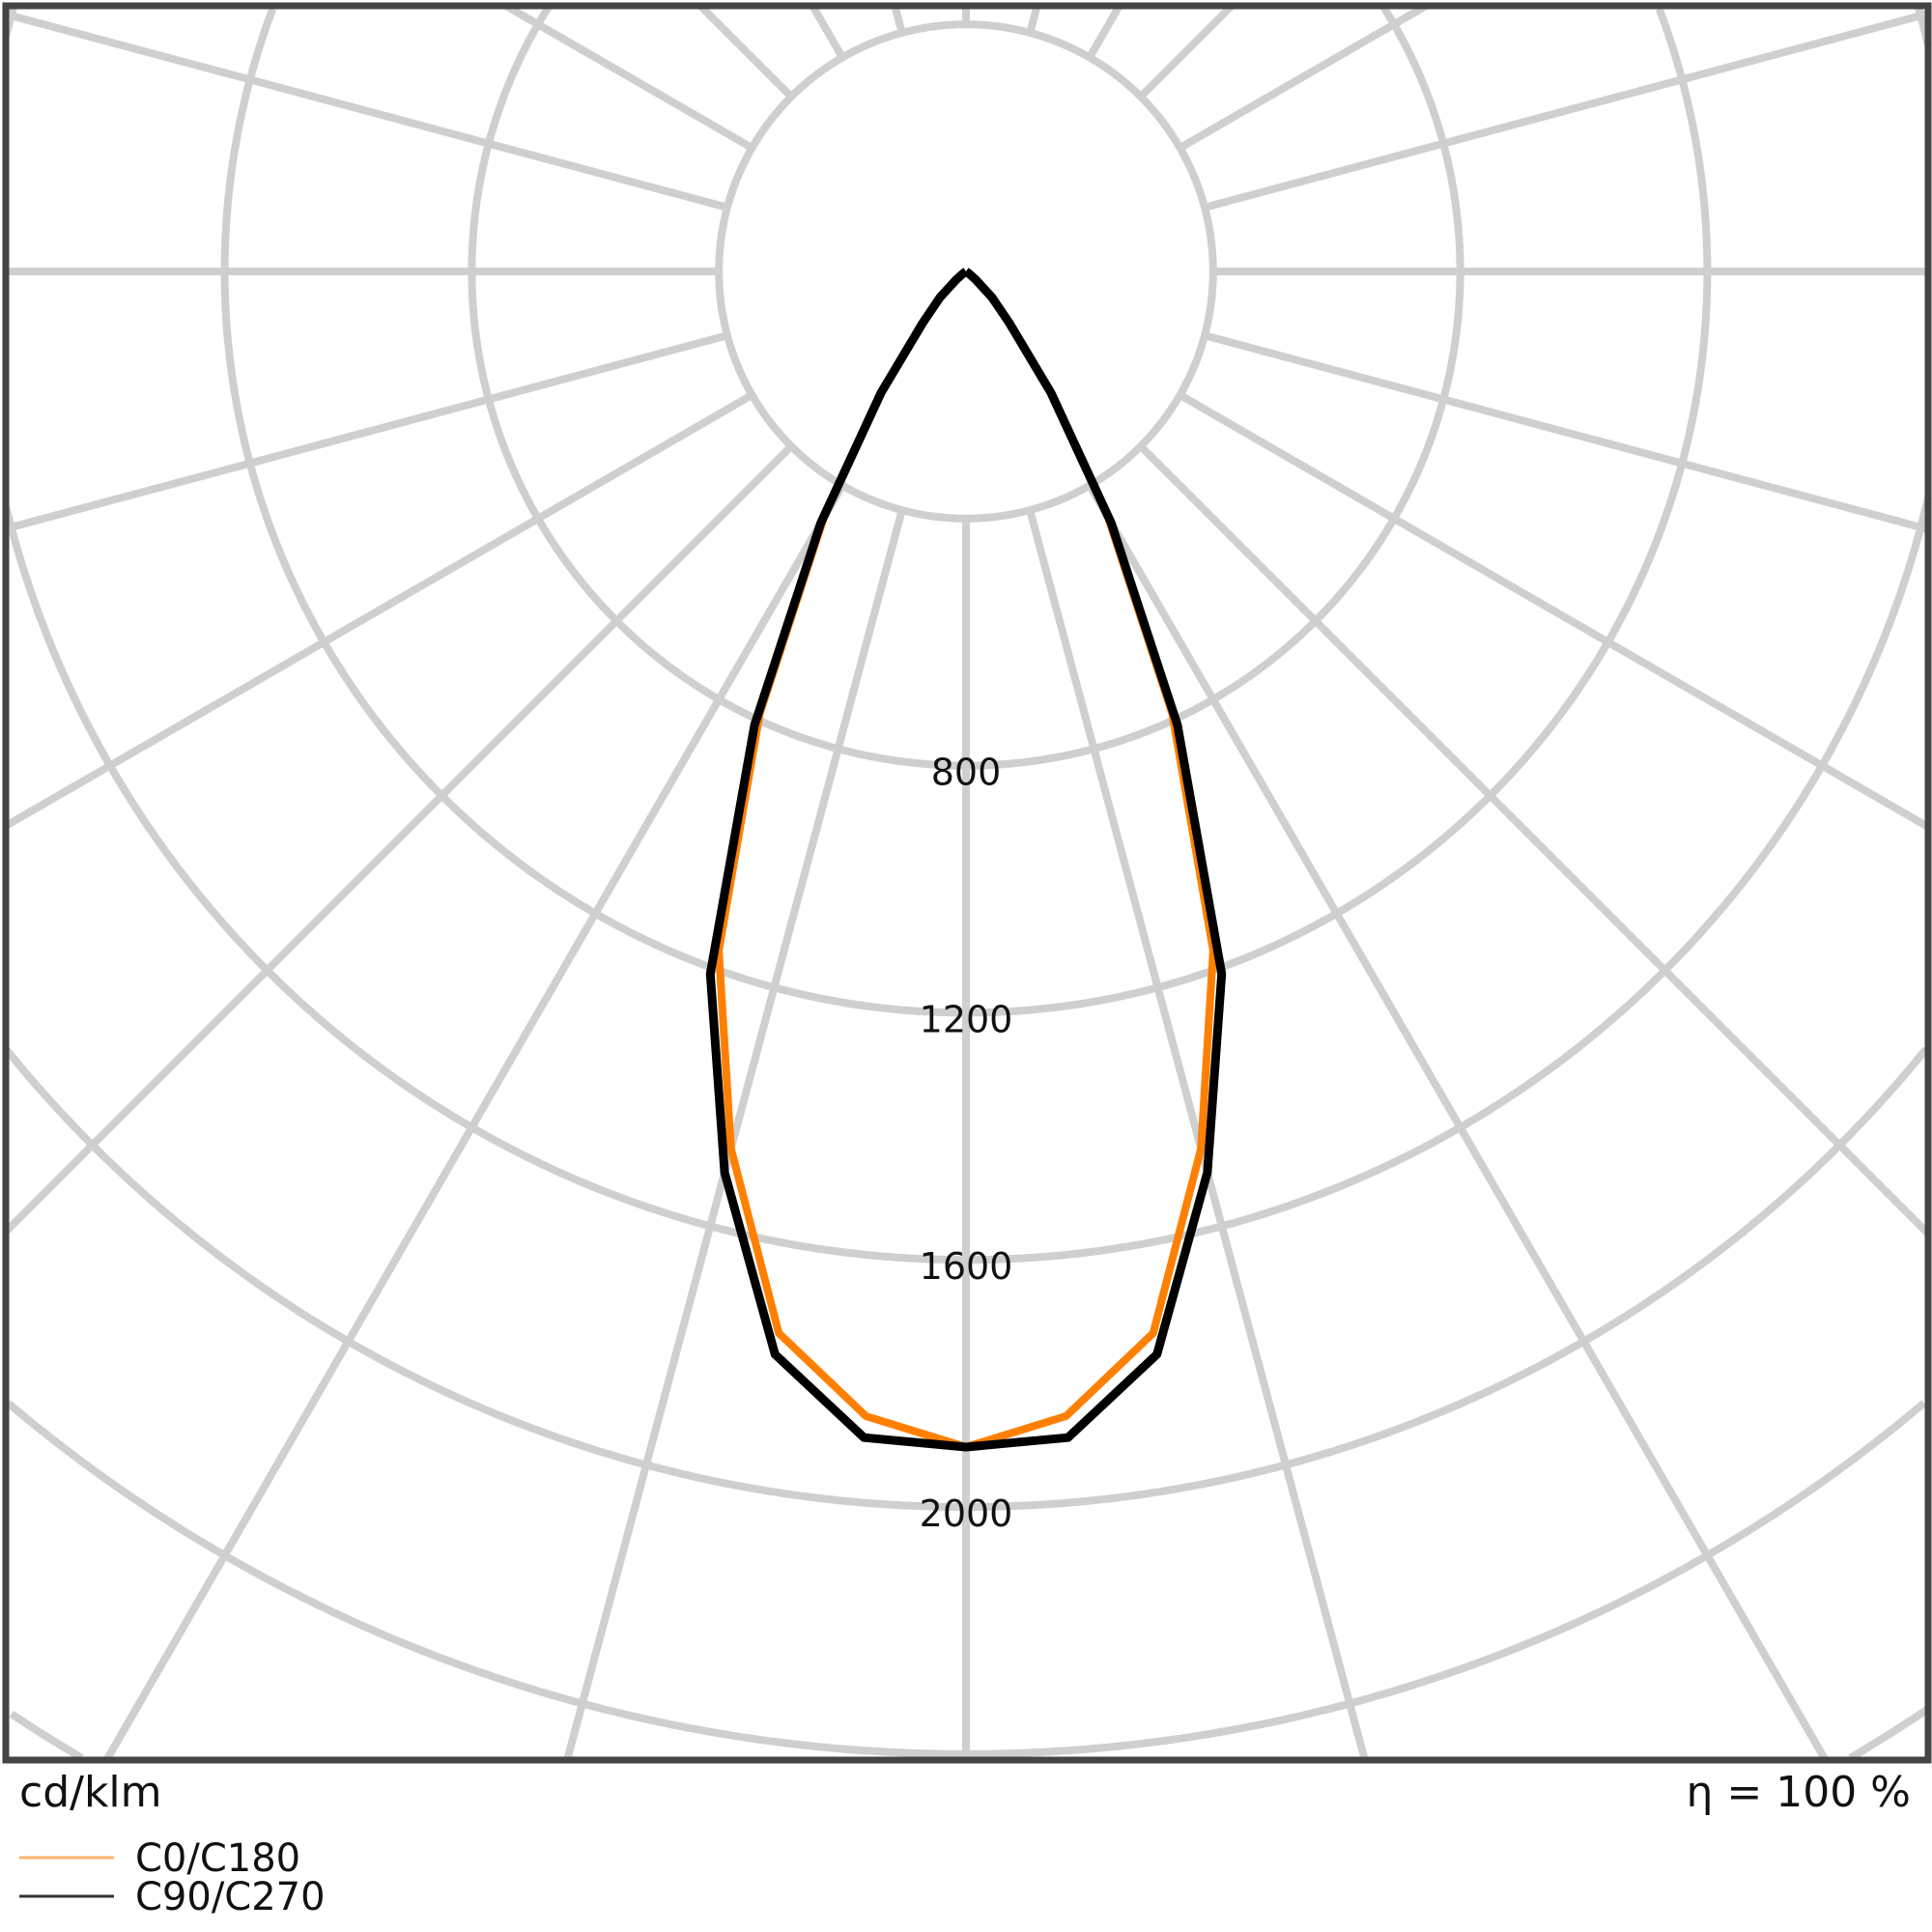 This screenshot has width=1932, height=1932. What do you see at coordinates (90, 1792) in the screenshot?
I see `unit-label: cd/klm` at bounding box center [90, 1792].